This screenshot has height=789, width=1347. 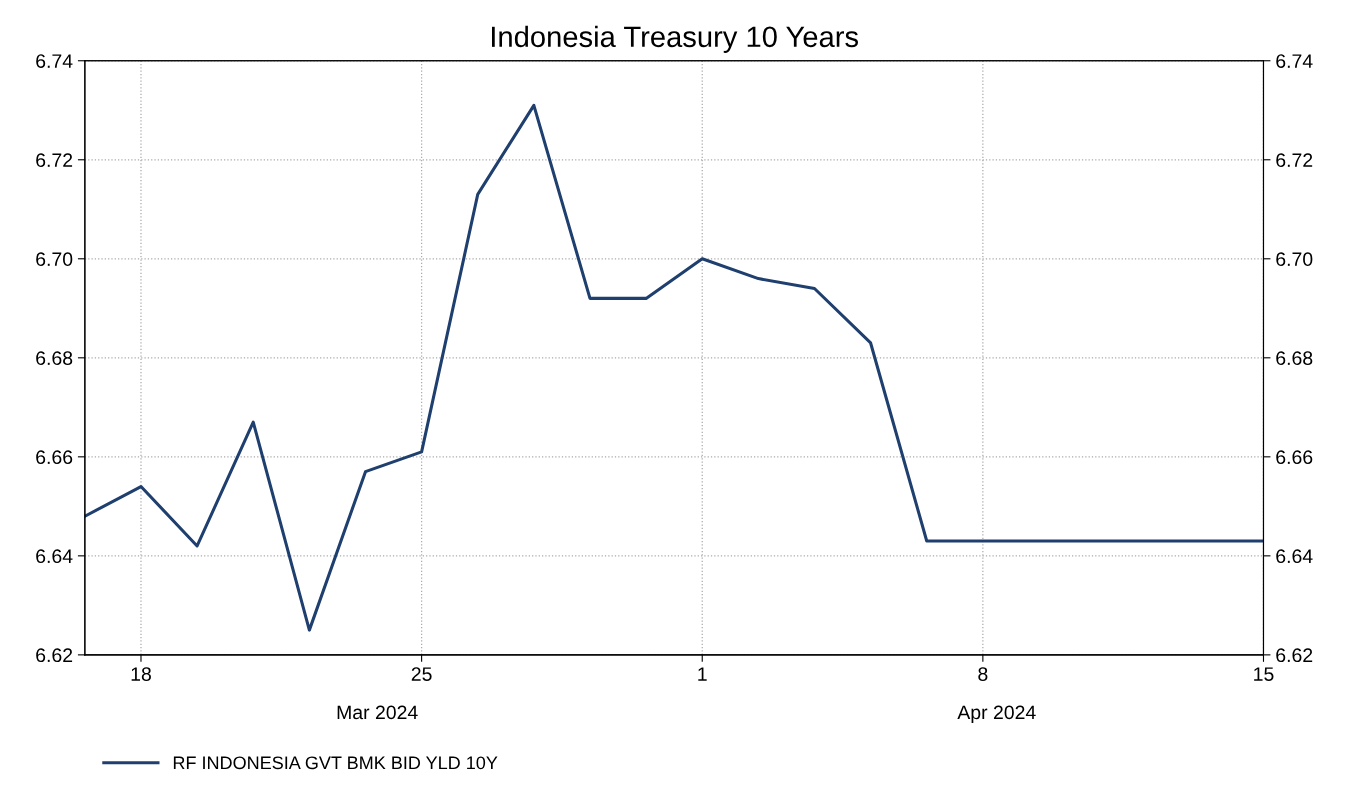 I want to click on y-tick-label: 6.74, so click(x=54, y=61).